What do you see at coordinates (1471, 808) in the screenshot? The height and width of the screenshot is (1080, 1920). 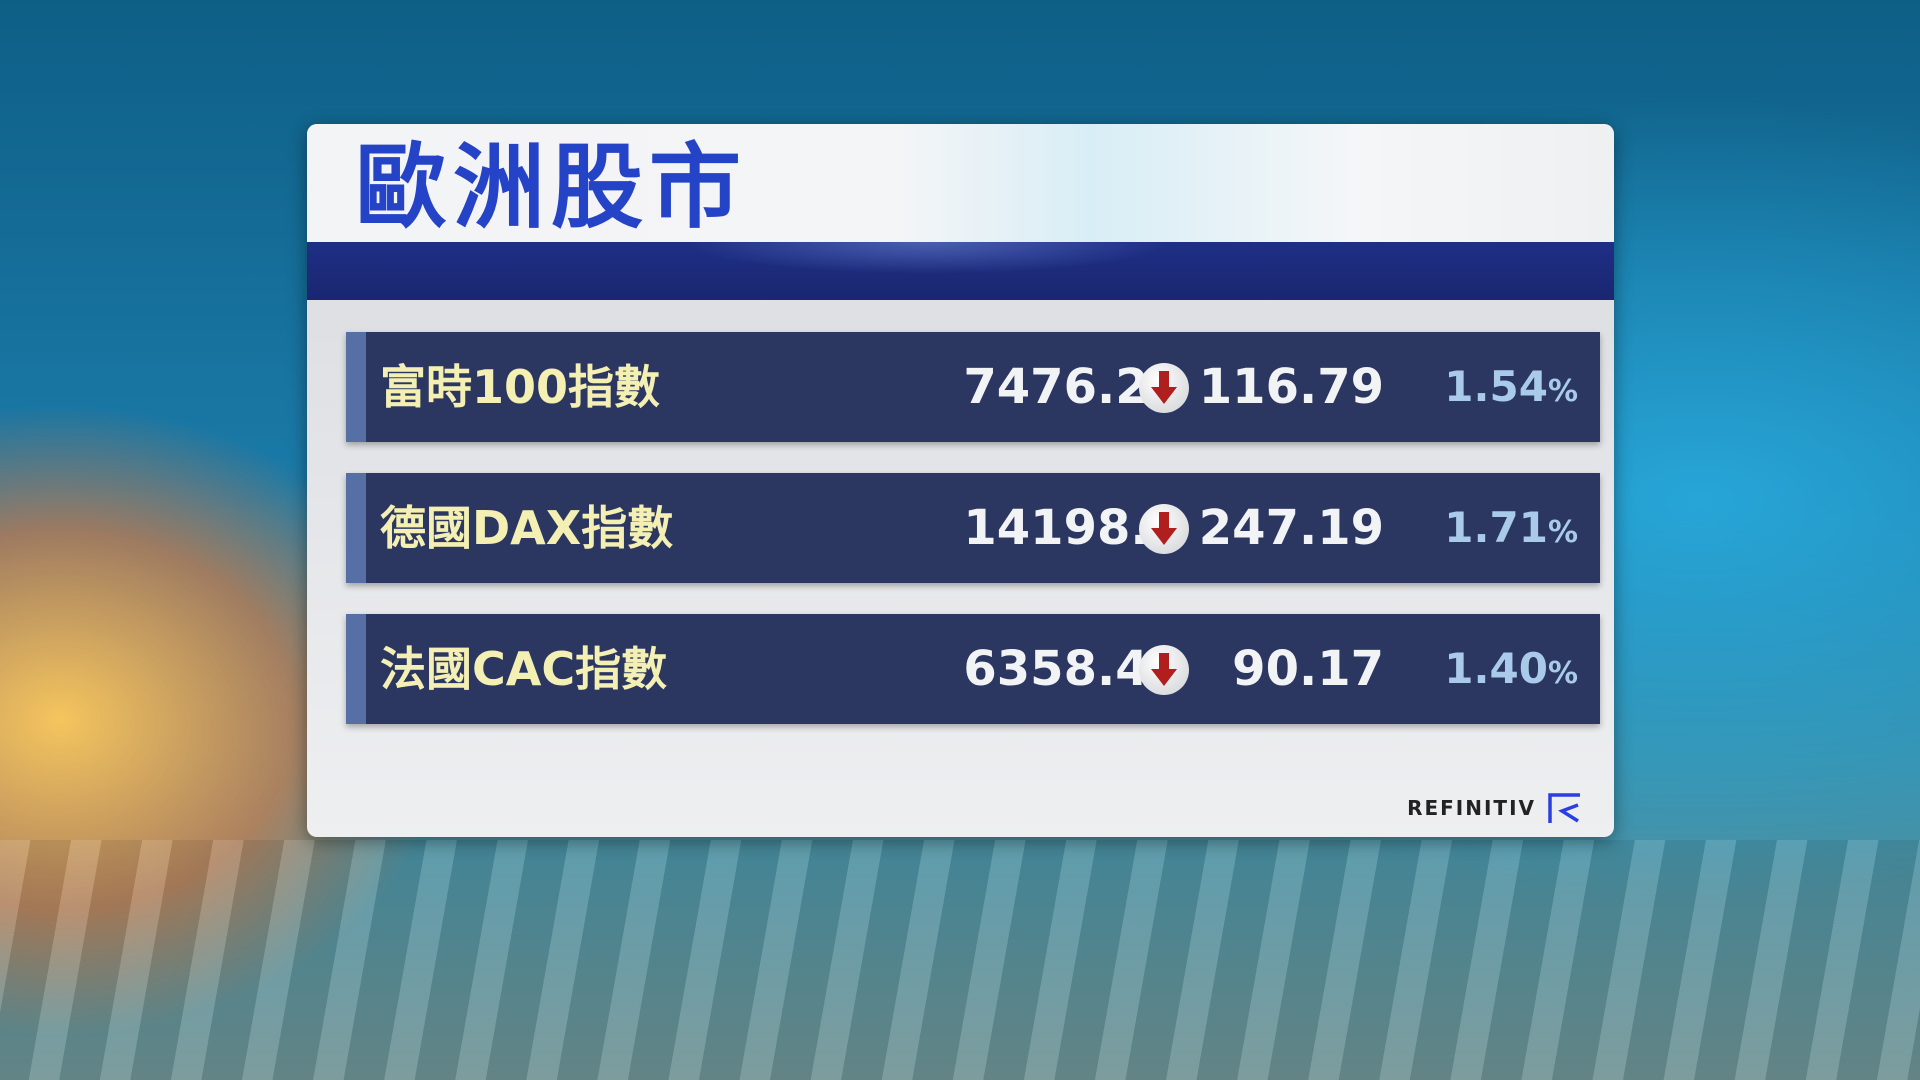 I see `logo-text: REFINITIV` at bounding box center [1471, 808].